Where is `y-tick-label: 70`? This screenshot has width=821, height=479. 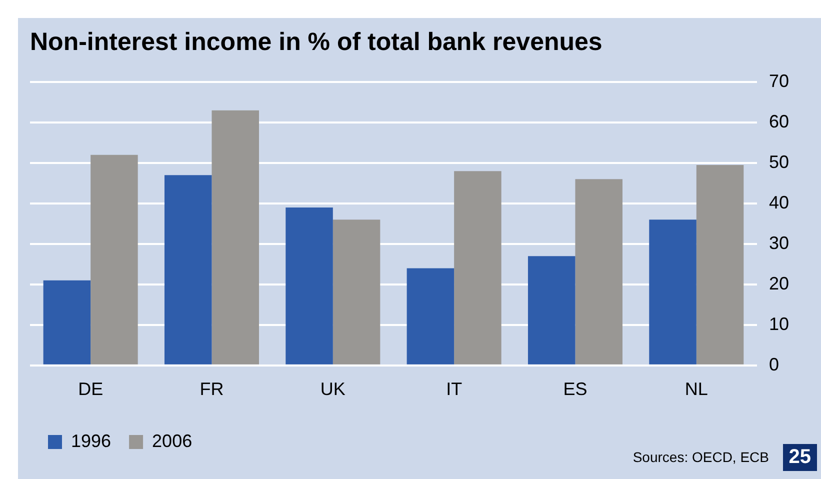
y-tick-label: 70 is located at coordinates (779, 80).